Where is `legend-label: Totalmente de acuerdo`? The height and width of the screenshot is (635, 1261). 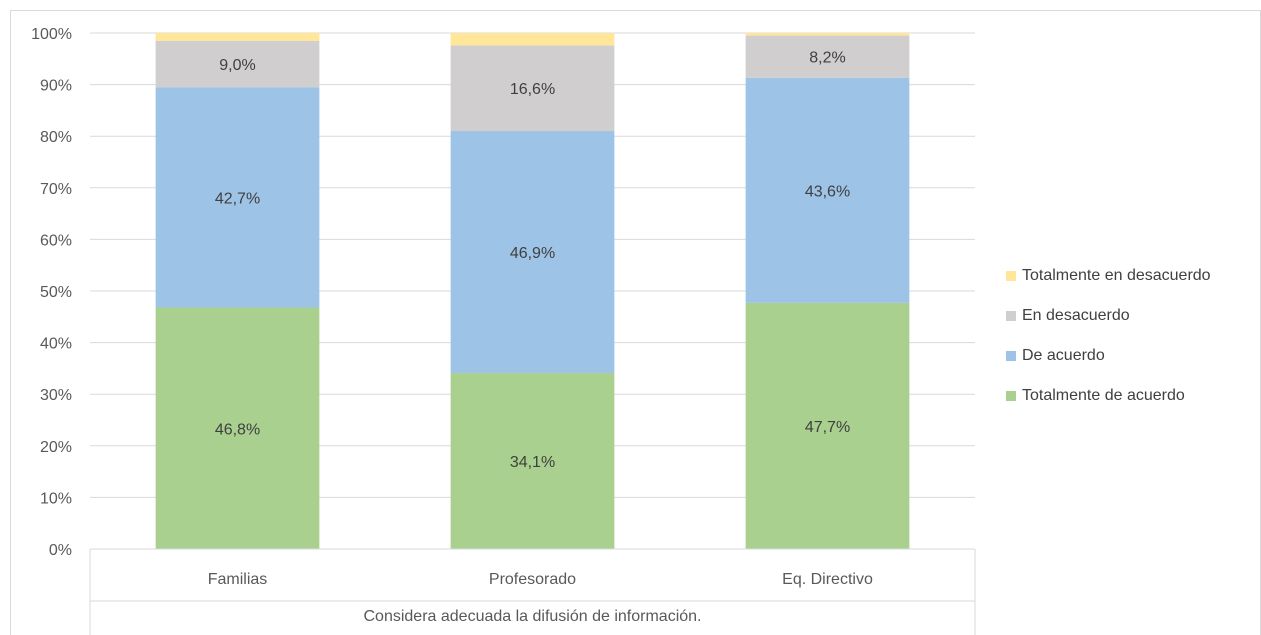
legend-label: Totalmente de acuerdo is located at coordinates (1103, 395).